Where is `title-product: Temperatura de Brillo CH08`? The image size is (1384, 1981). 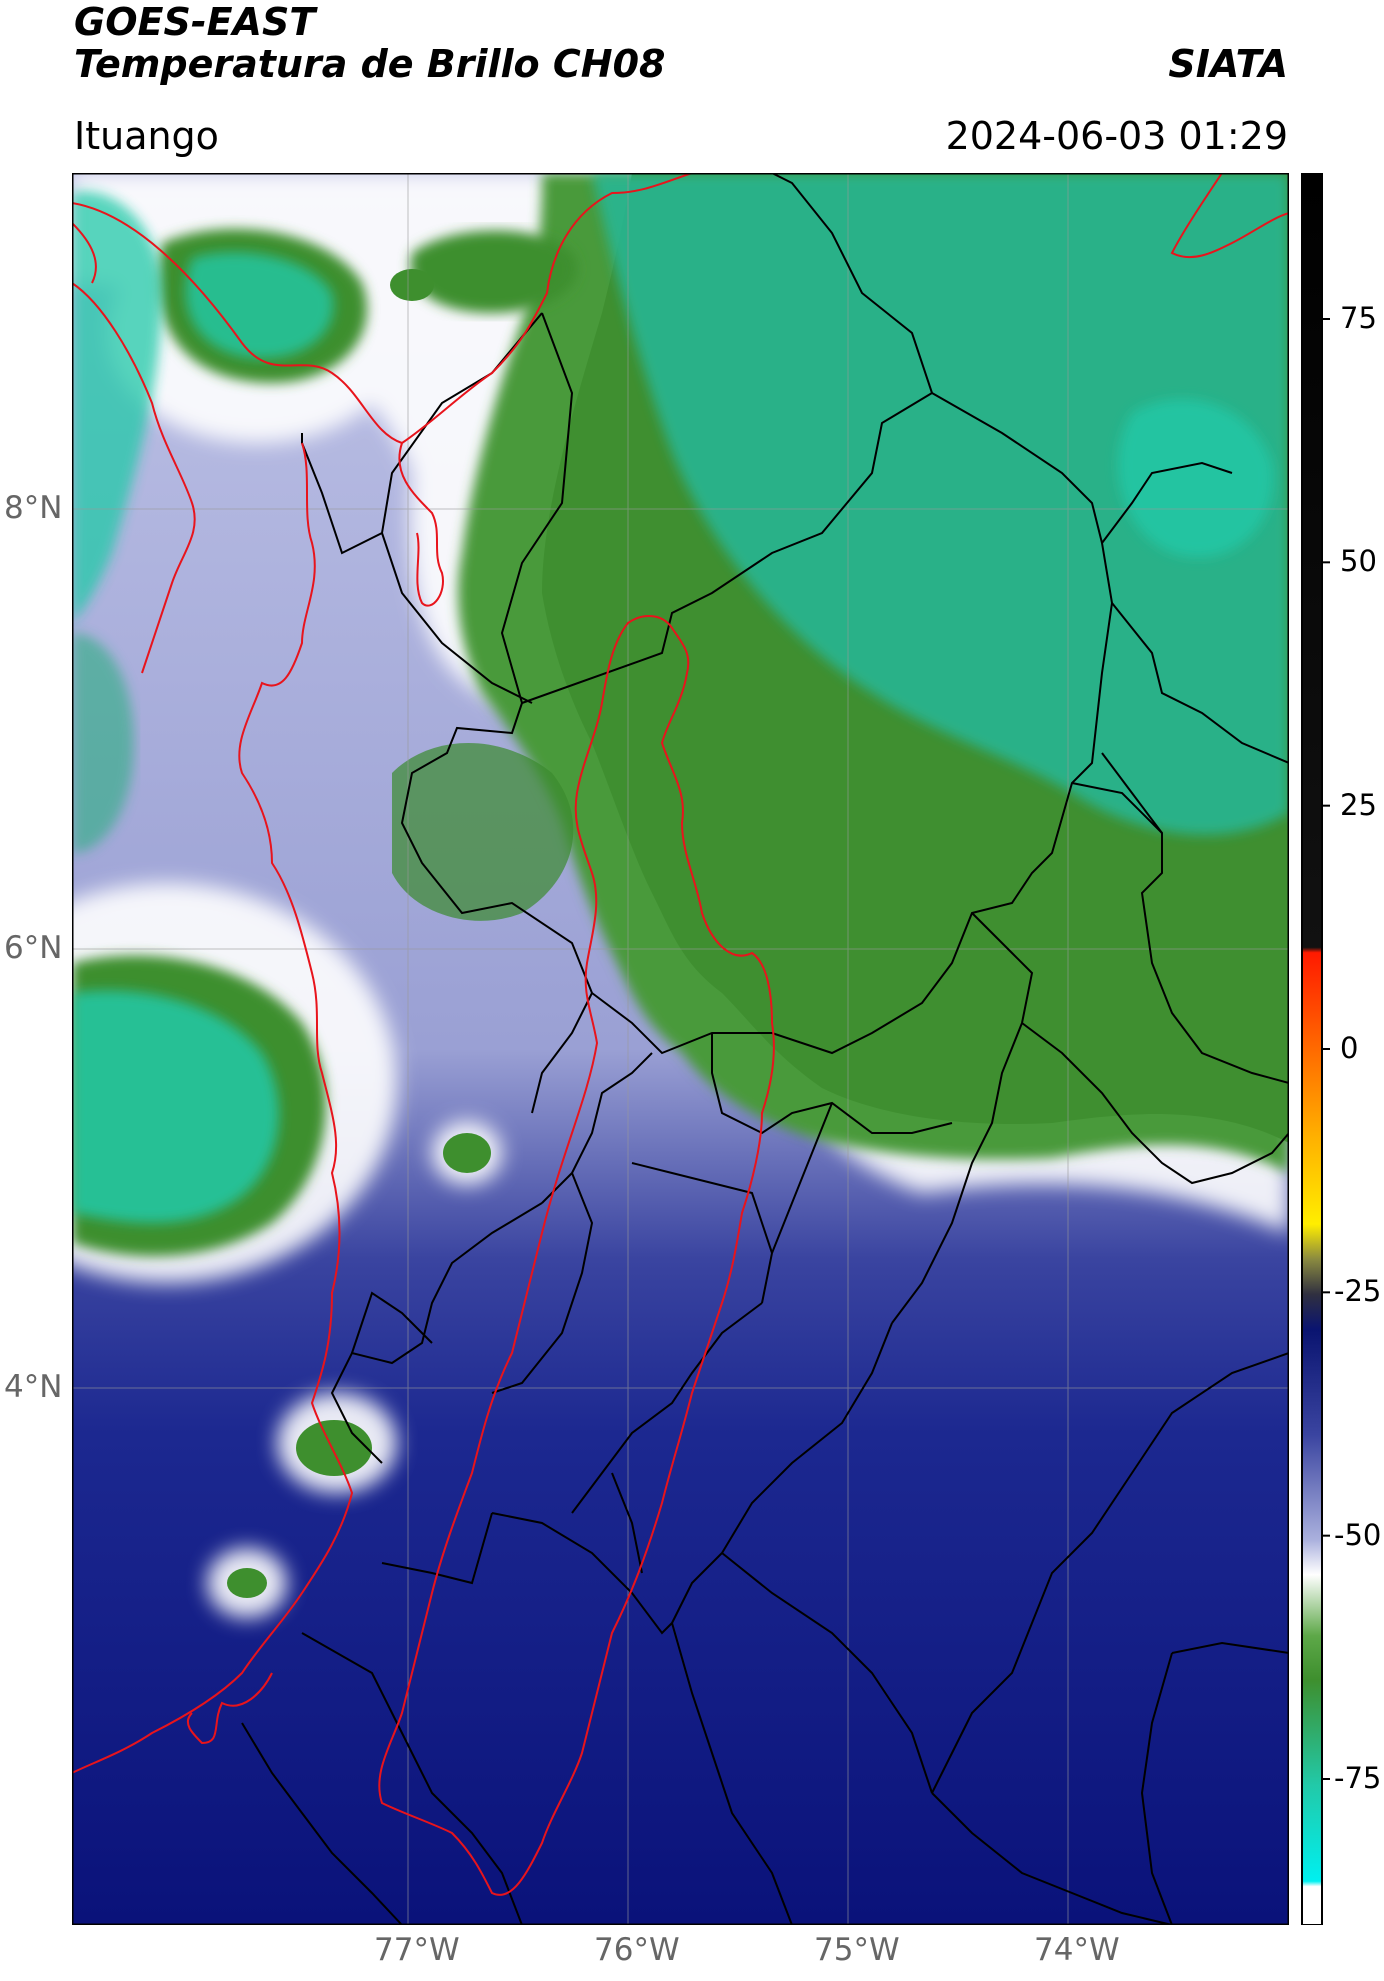
title-product: Temperatura de Brillo CH08 is located at coordinates (370, 64).